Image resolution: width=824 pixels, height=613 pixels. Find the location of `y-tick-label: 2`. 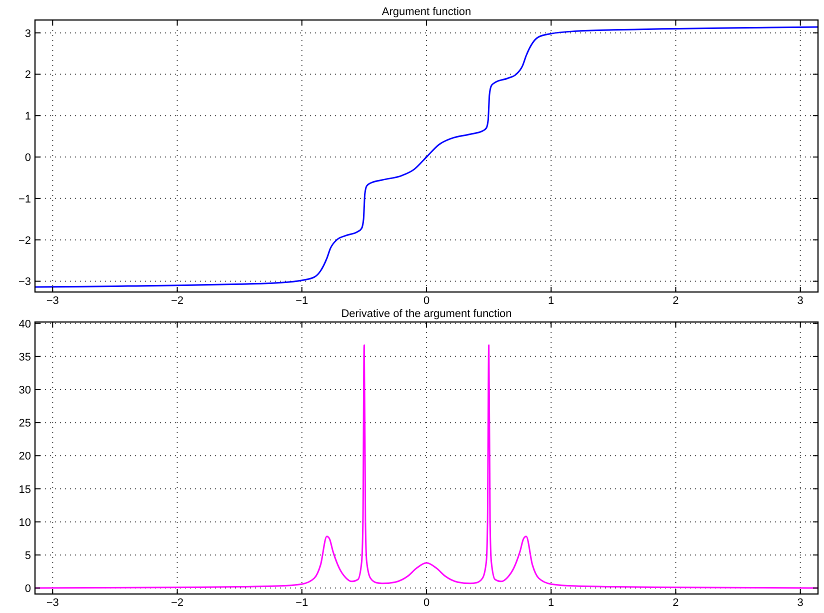

y-tick-label: 2 is located at coordinates (27, 75).